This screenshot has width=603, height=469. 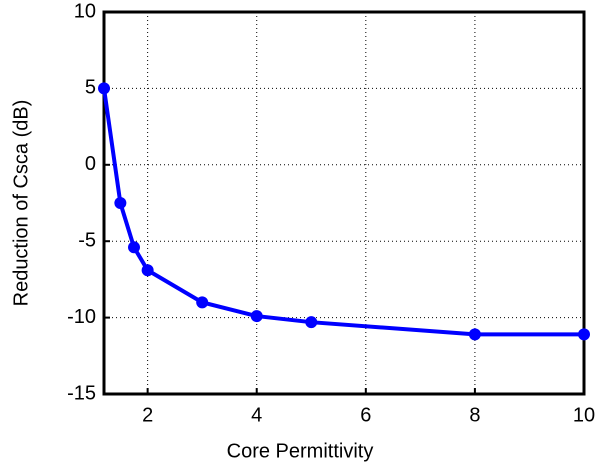 What do you see at coordinates (90, 164) in the screenshot?
I see `y-tick-label: 0` at bounding box center [90, 164].